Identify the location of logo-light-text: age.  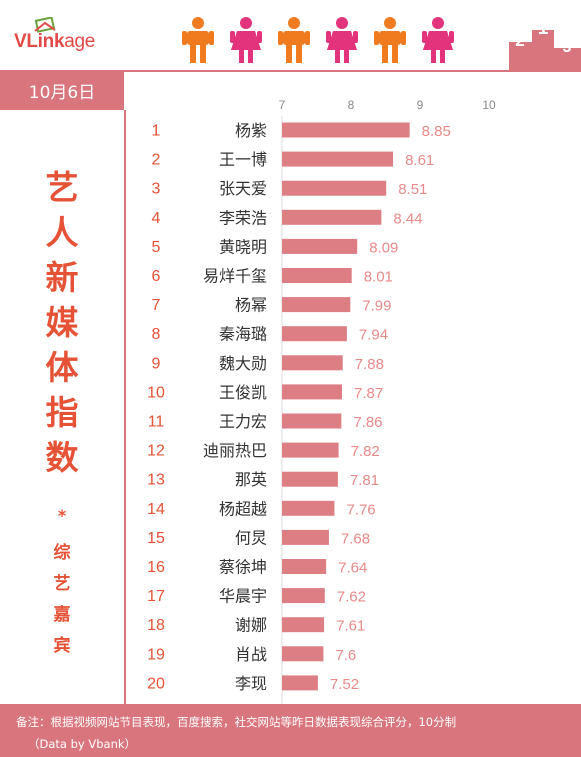
(80, 41).